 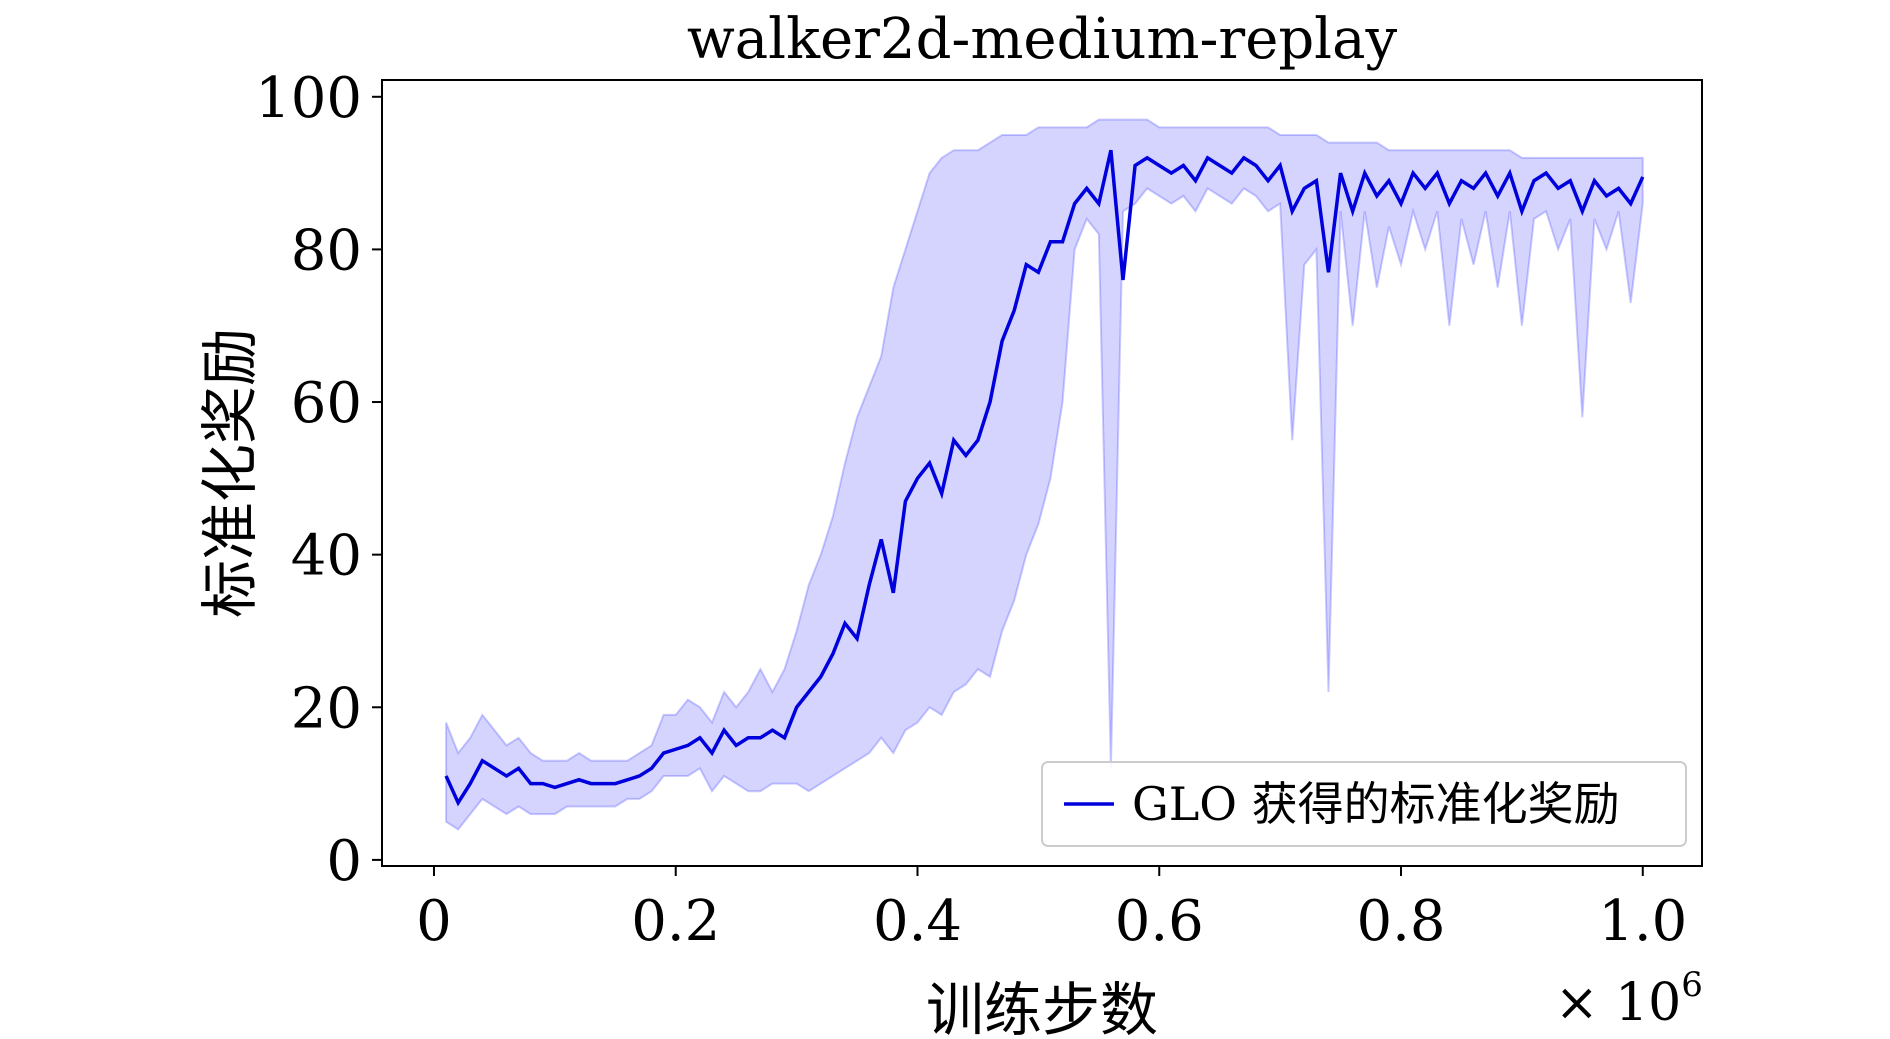 I want to click on y-tick-label: 80, so click(x=326, y=250).